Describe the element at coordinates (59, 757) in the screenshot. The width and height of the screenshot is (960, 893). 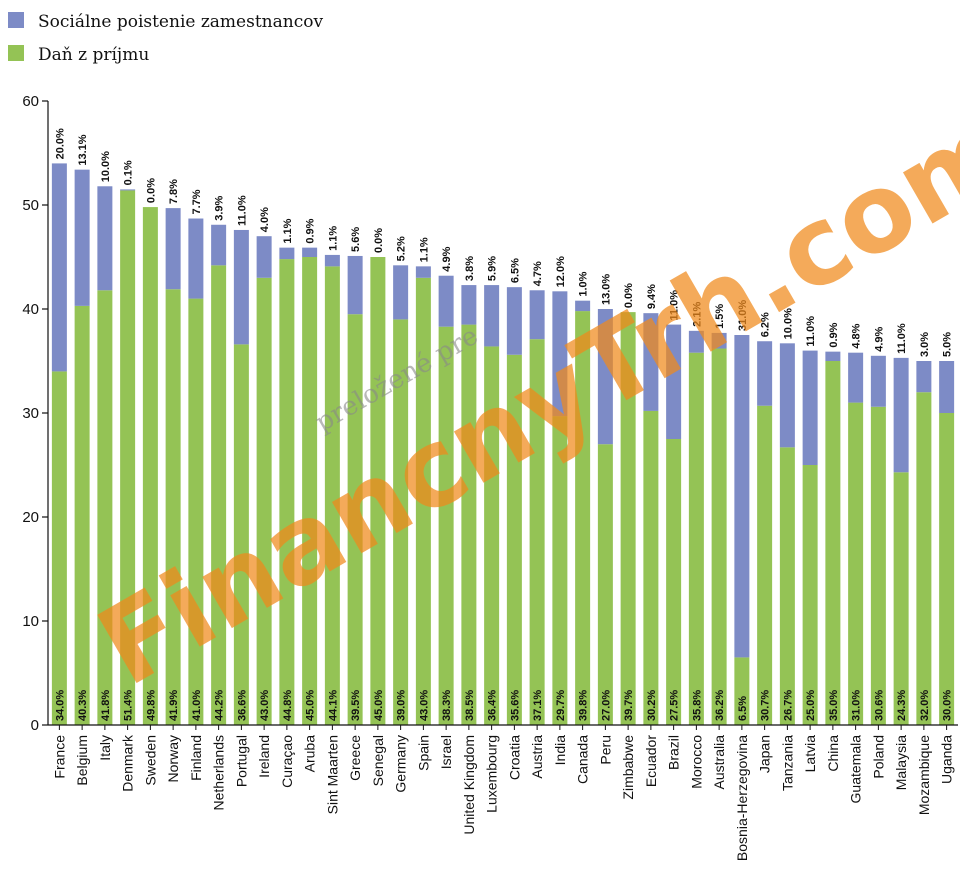
I see `category-label-0: France` at that location.